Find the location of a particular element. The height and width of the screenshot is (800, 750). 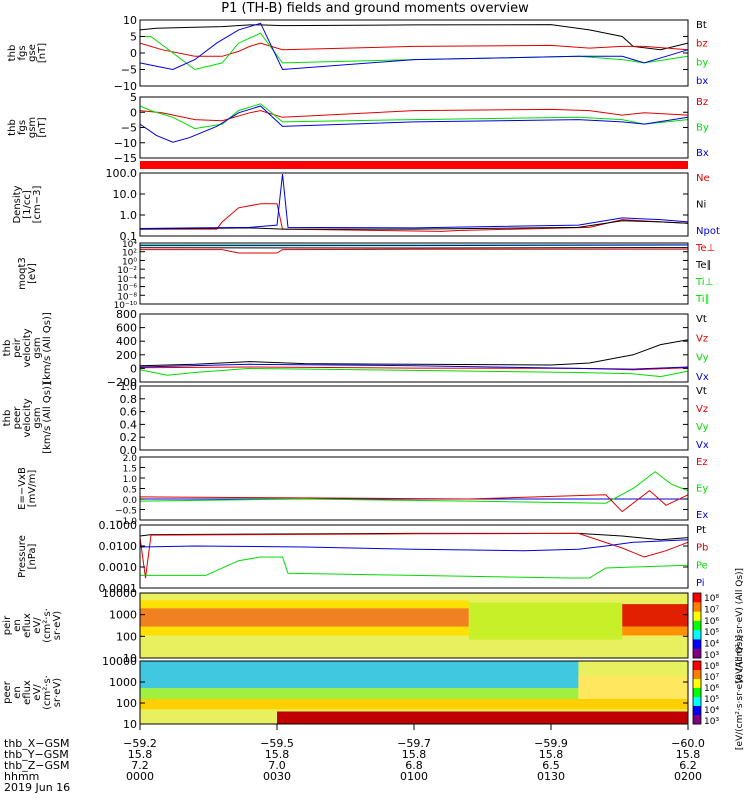

y-tick-label: 200 is located at coordinates (126, 355).